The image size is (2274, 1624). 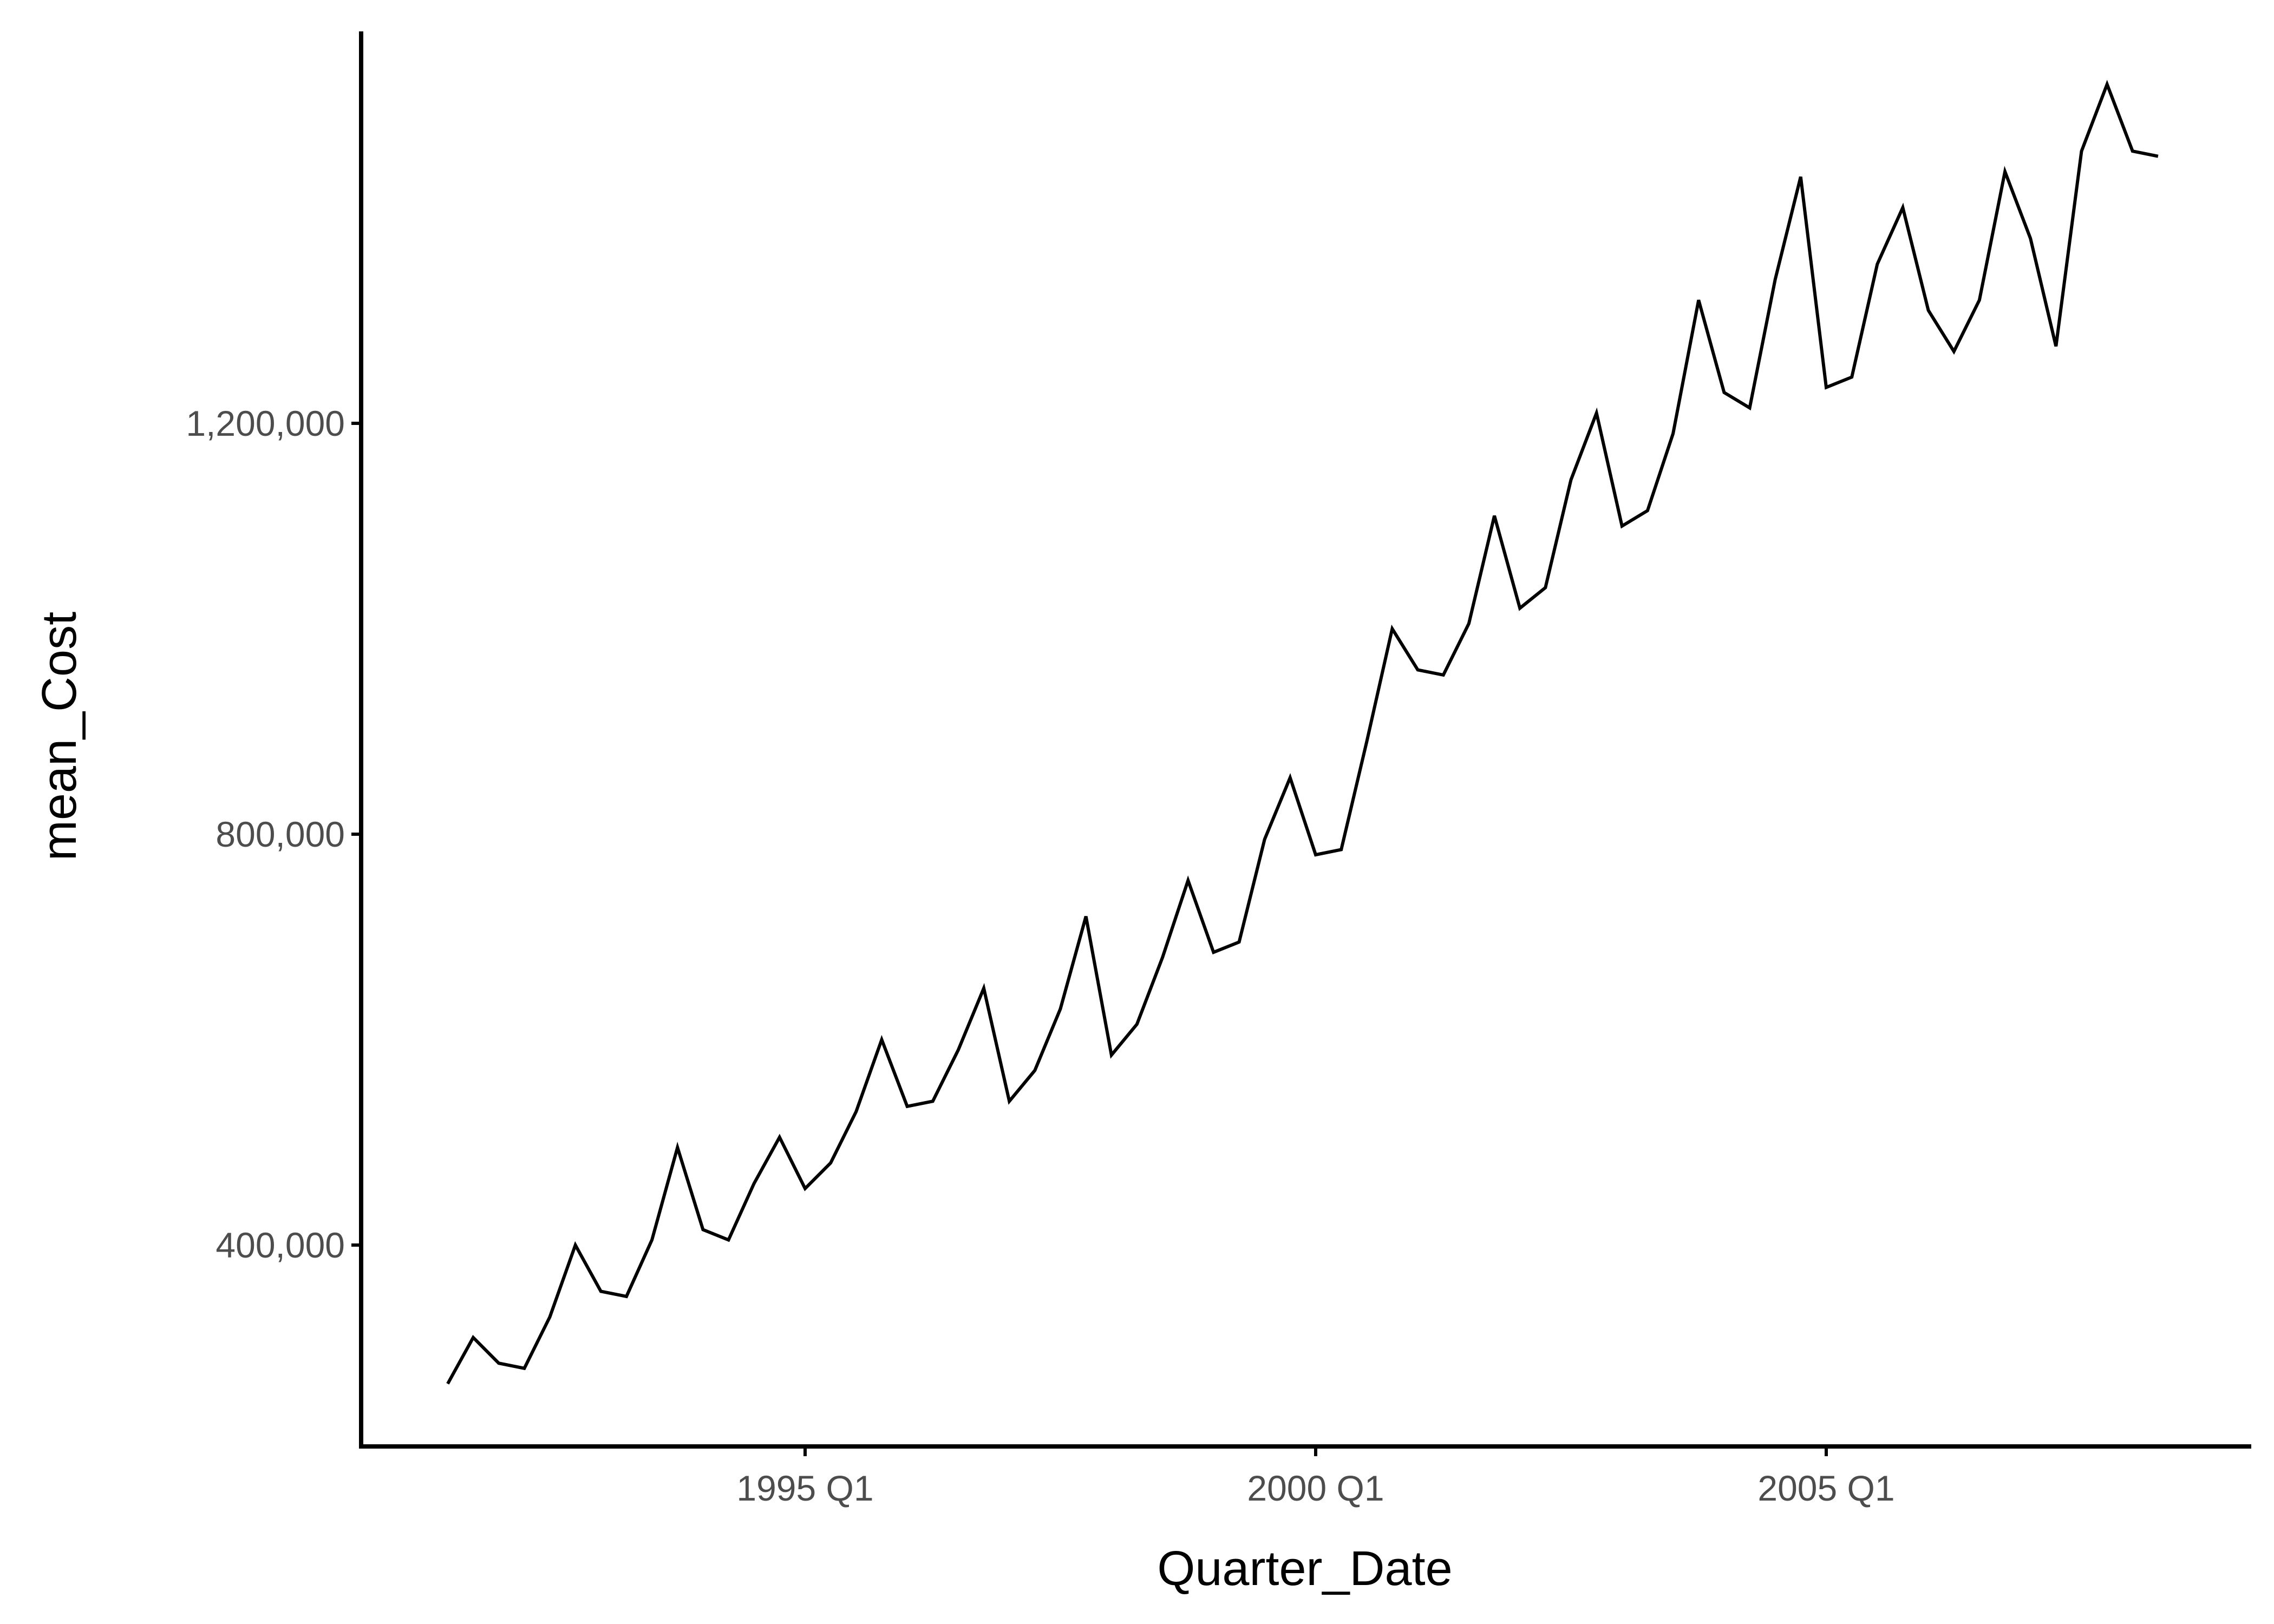 What do you see at coordinates (805, 1488) in the screenshot?
I see `x-tick-label: 1995 Q1` at bounding box center [805, 1488].